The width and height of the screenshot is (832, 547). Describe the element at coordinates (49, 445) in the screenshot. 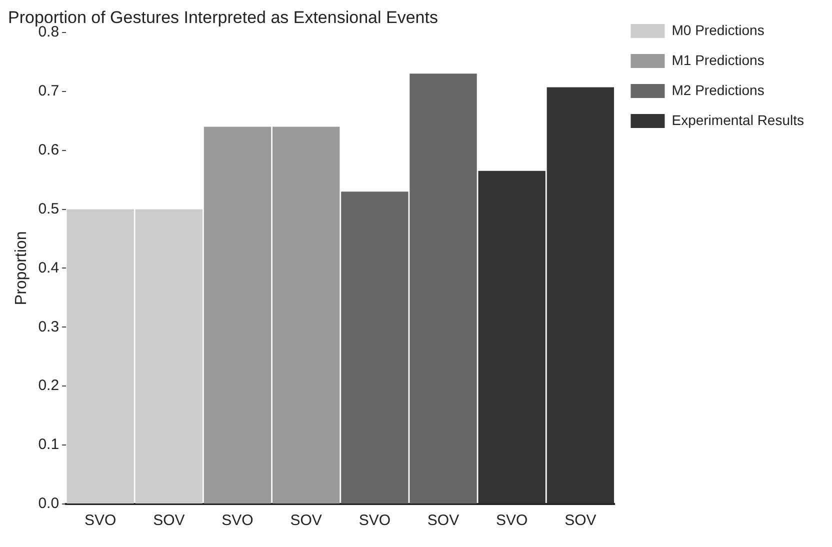

I see `y-tick-label: 0.1` at that location.